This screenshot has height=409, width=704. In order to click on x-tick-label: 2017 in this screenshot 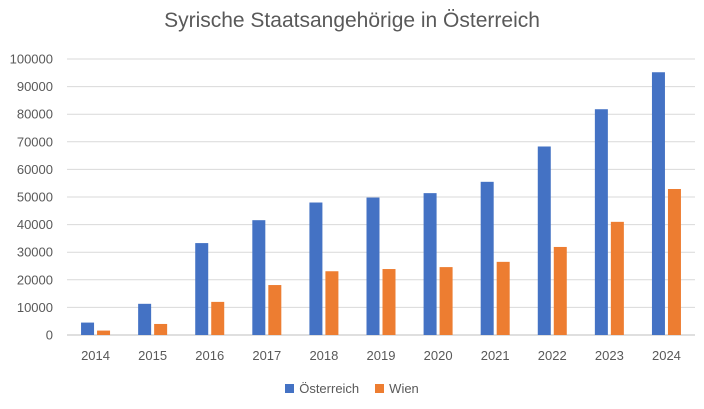, I will do `click(266, 355)`.